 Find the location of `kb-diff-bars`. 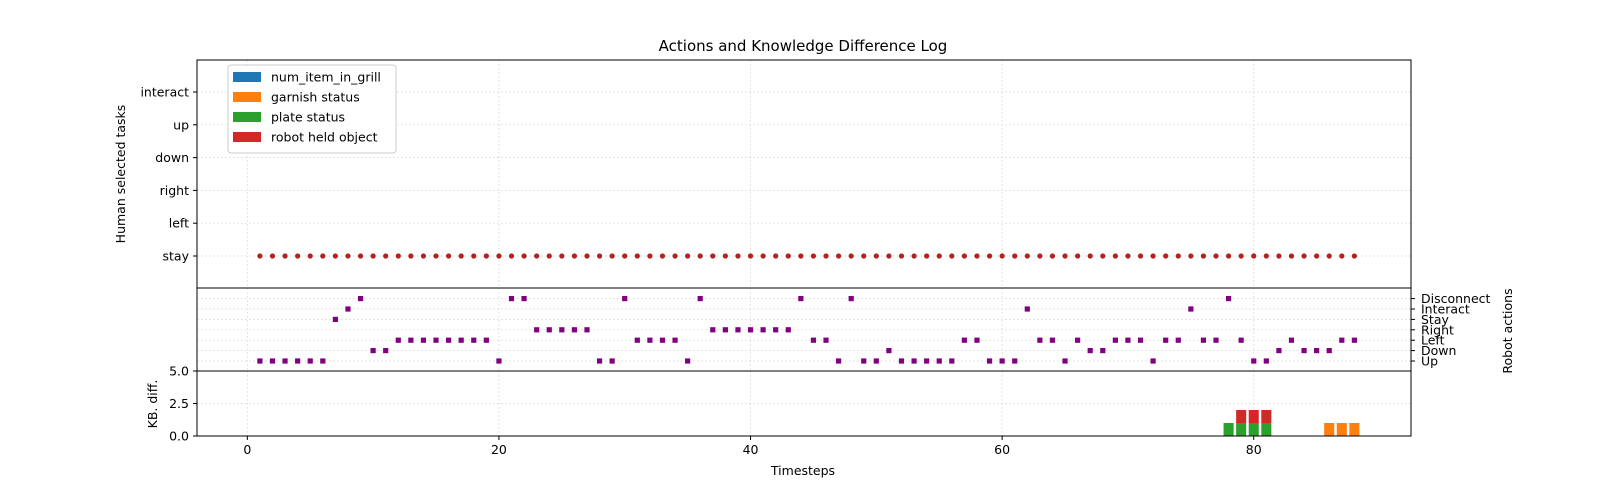

kb-diff-bars is located at coordinates (1291, 423).